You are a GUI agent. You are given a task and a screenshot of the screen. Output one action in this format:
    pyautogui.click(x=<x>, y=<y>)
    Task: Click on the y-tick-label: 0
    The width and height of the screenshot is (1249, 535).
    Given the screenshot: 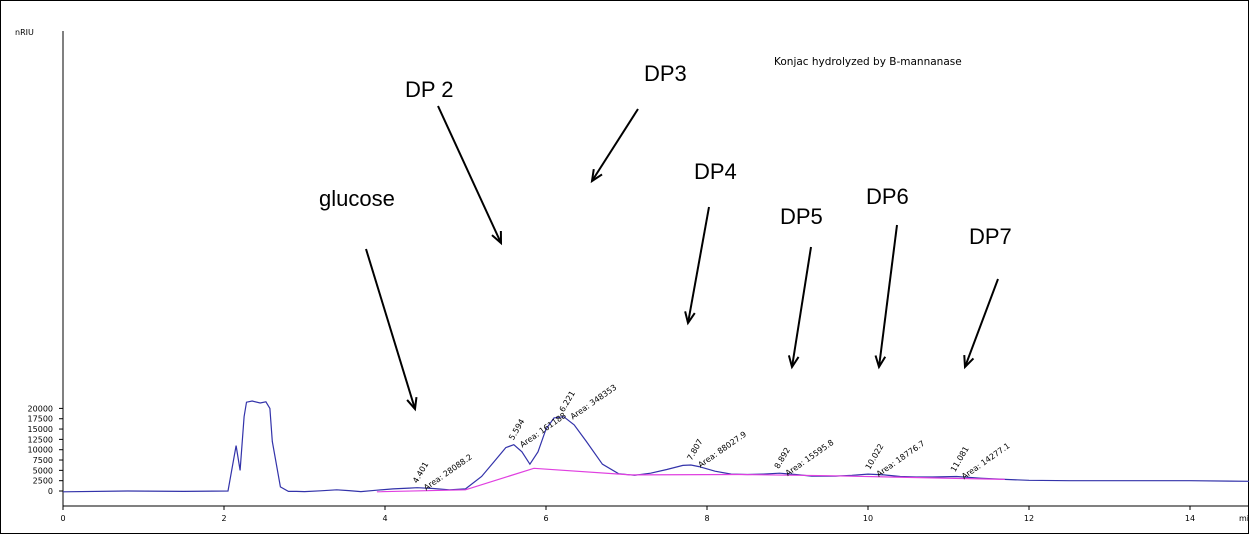 What is the action you would take?
    pyautogui.click(x=50, y=491)
    